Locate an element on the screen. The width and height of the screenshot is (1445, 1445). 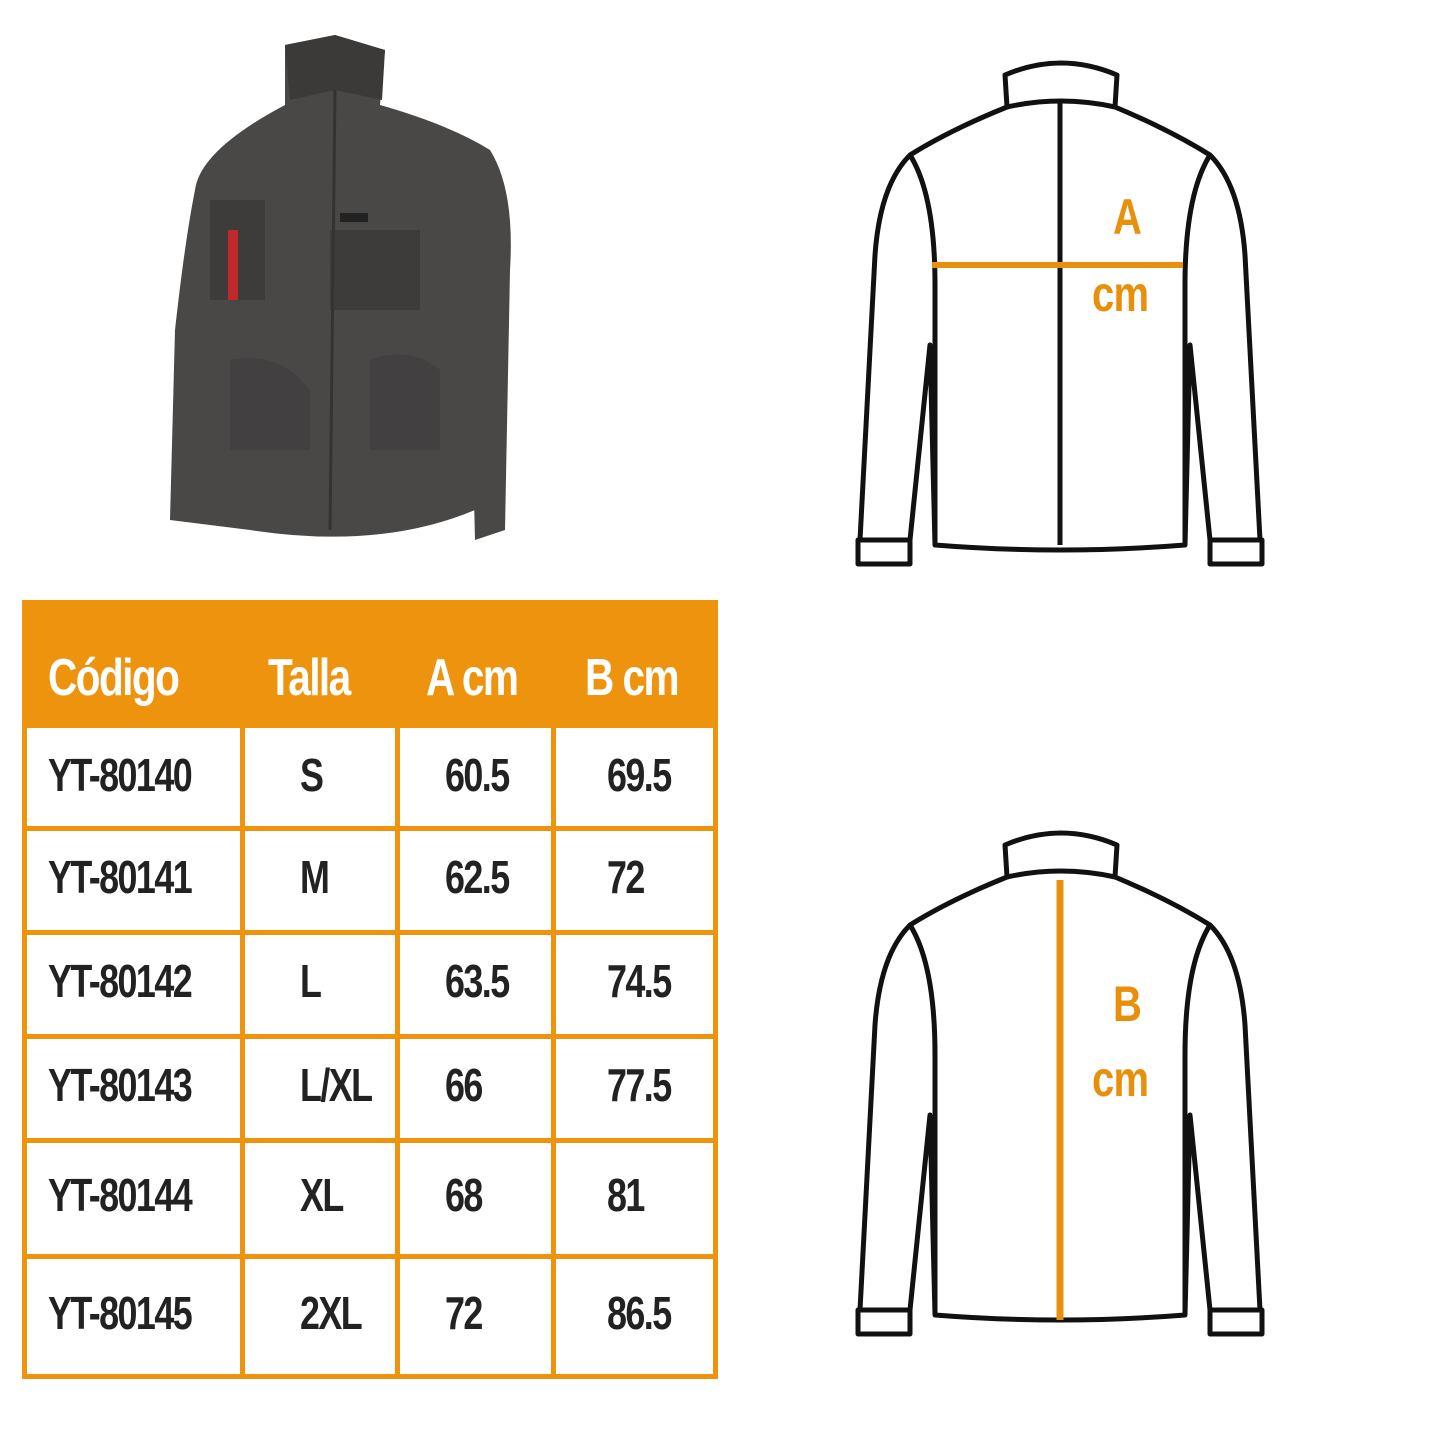
cell-size: S is located at coordinates (312, 775).